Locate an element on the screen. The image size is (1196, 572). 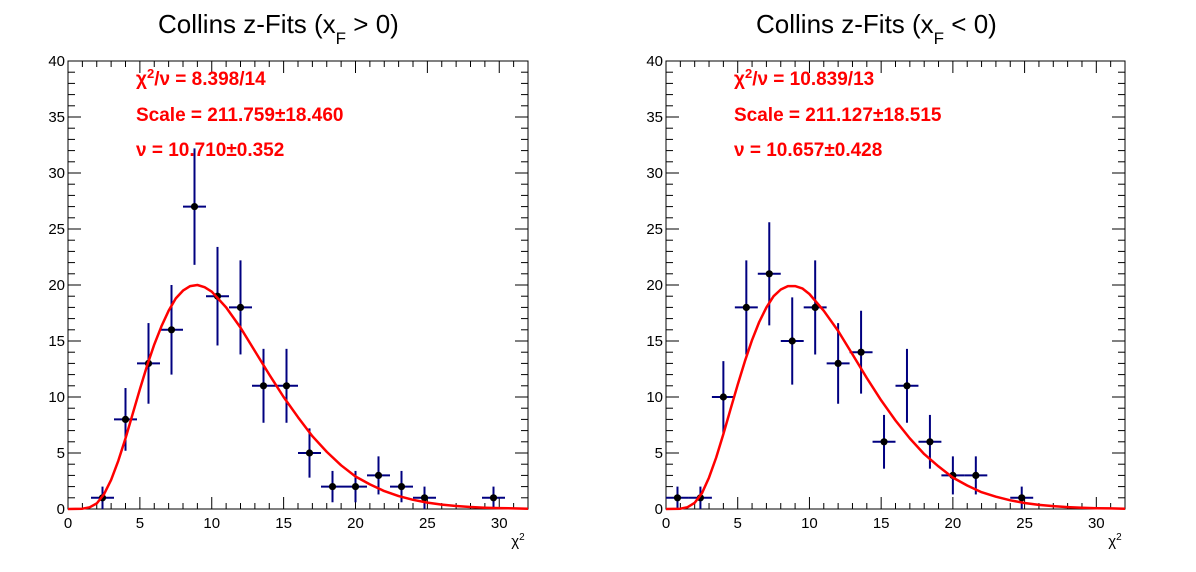
title-rest: > 0) is located at coordinates (372, 24).